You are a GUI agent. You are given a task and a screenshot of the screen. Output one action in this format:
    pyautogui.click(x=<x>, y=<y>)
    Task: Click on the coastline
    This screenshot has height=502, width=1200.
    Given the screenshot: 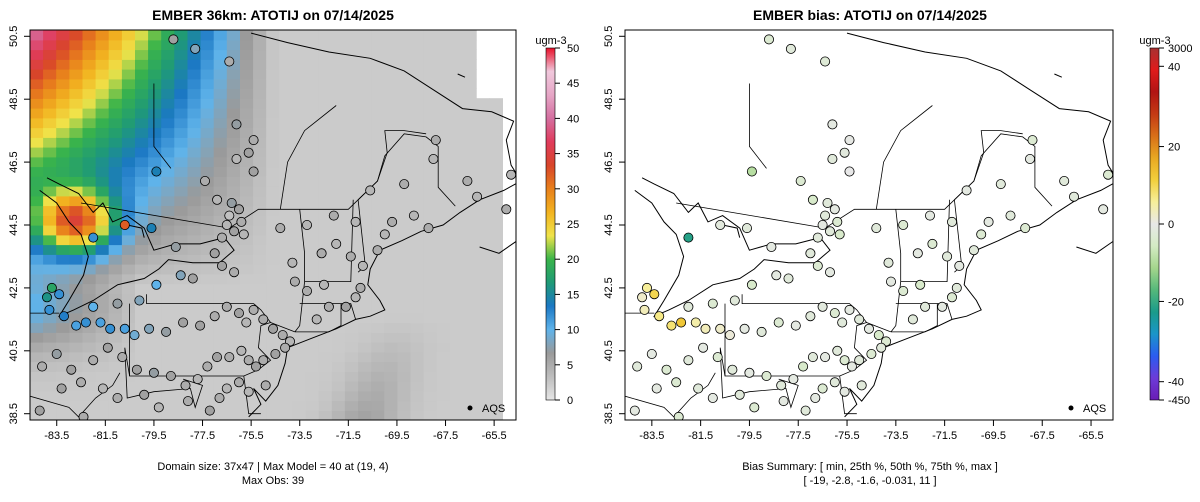 What is the action you would take?
    pyautogui.click(x=497, y=247)
    